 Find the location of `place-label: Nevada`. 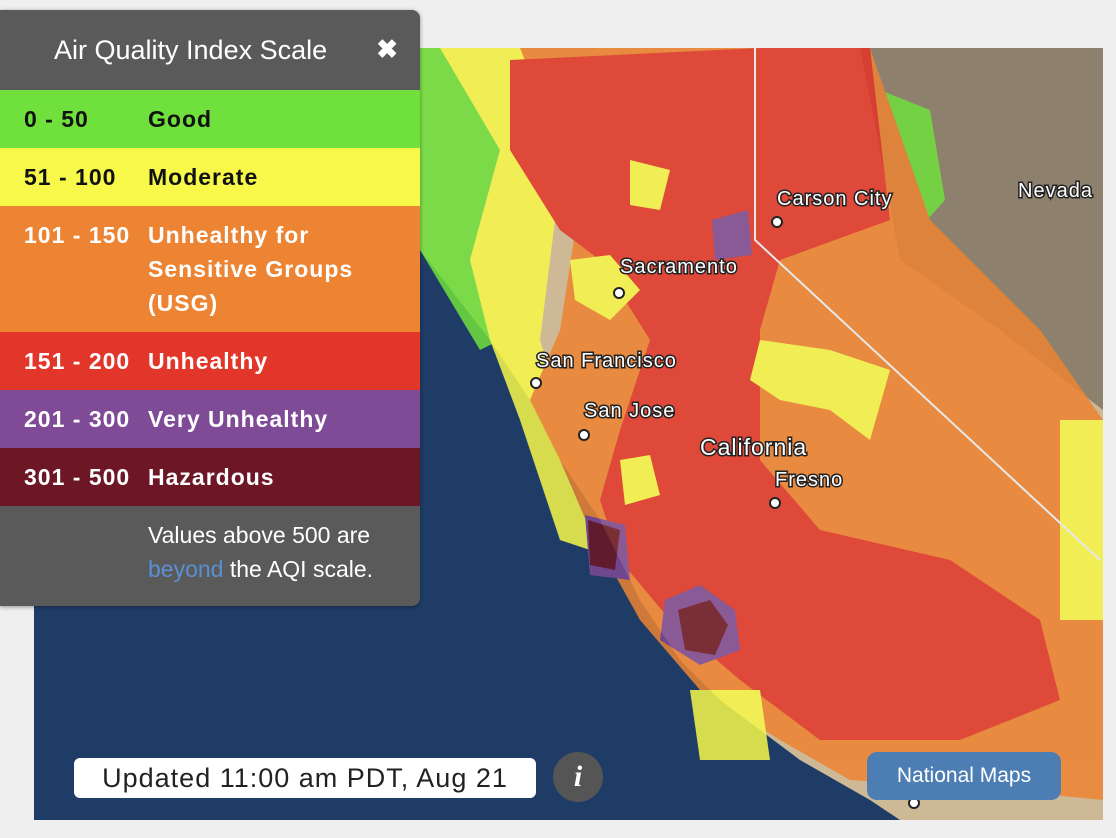

place-label: Nevada is located at coordinates (1055, 191).